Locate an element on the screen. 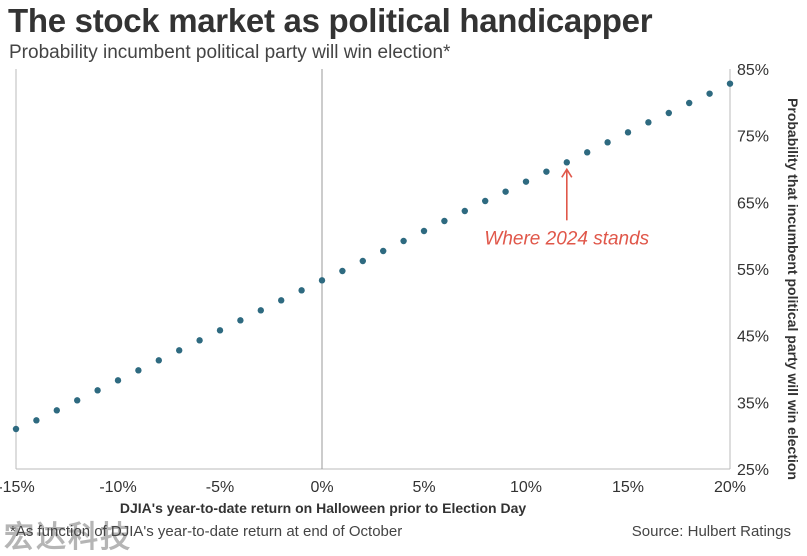  y-tick-label: 35% is located at coordinates (753, 403).